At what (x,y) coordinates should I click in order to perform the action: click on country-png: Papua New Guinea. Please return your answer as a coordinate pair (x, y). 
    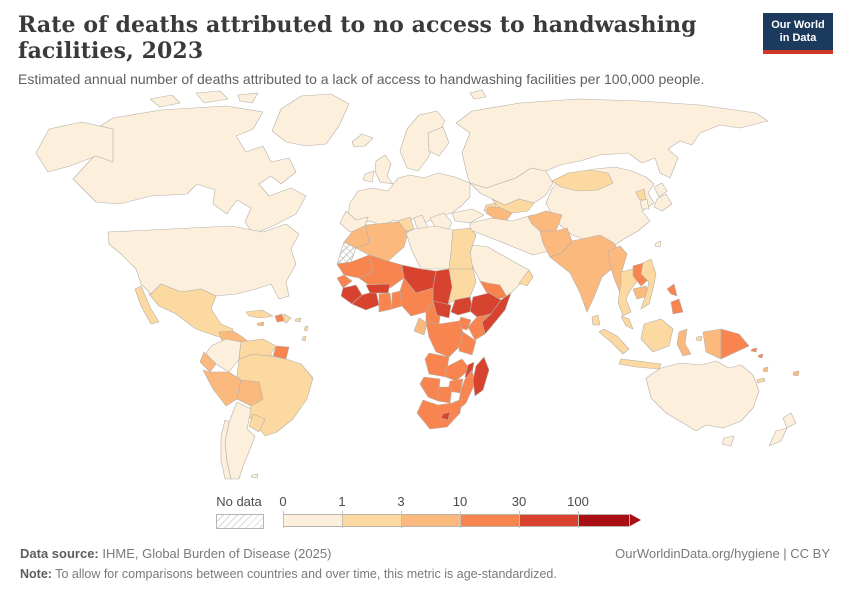
    Looking at the image, I should click on (735, 344).